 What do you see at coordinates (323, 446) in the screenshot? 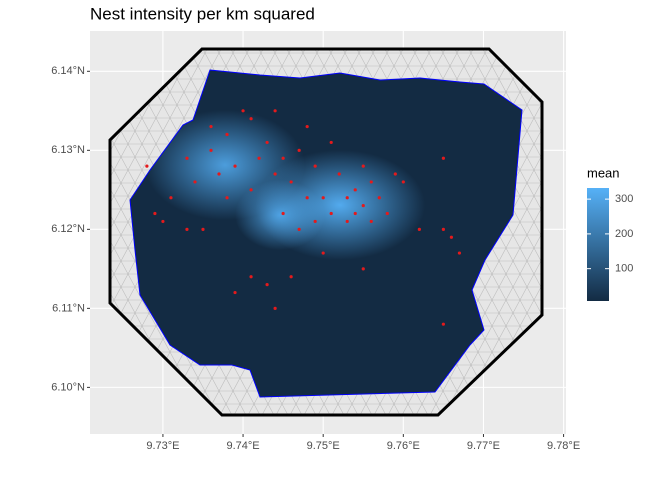
I see `x-tick-label: 9.75°E` at bounding box center [323, 446].